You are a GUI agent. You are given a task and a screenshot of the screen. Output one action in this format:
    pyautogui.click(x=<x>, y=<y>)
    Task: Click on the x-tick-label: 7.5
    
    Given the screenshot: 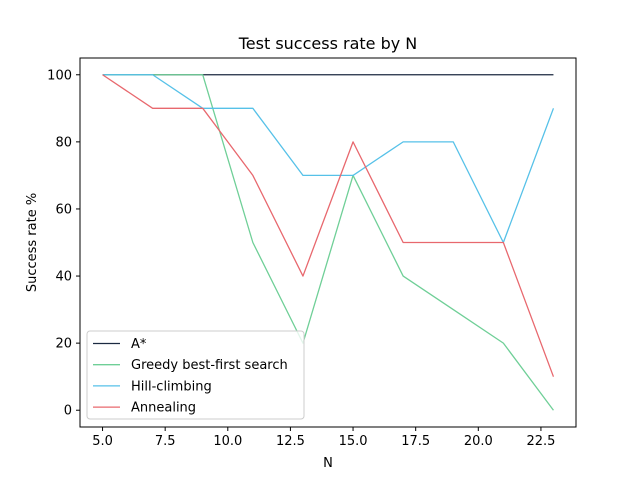 What is the action you would take?
    pyautogui.click(x=165, y=441)
    